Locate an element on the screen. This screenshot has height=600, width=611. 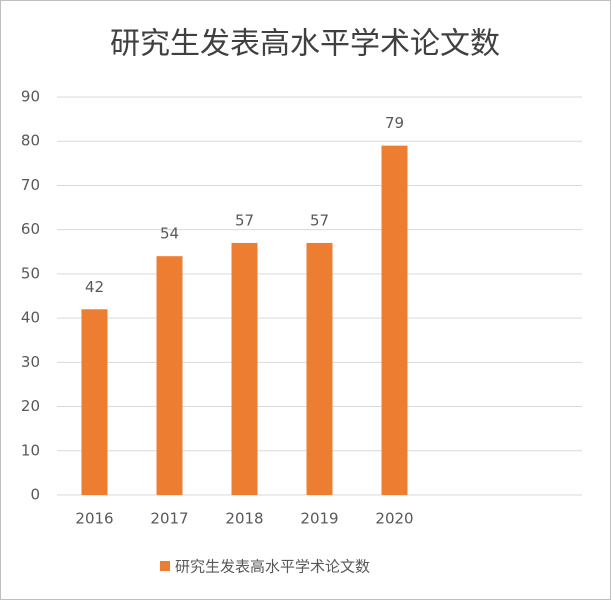
y-tick-label: 0 is located at coordinates (35, 495).